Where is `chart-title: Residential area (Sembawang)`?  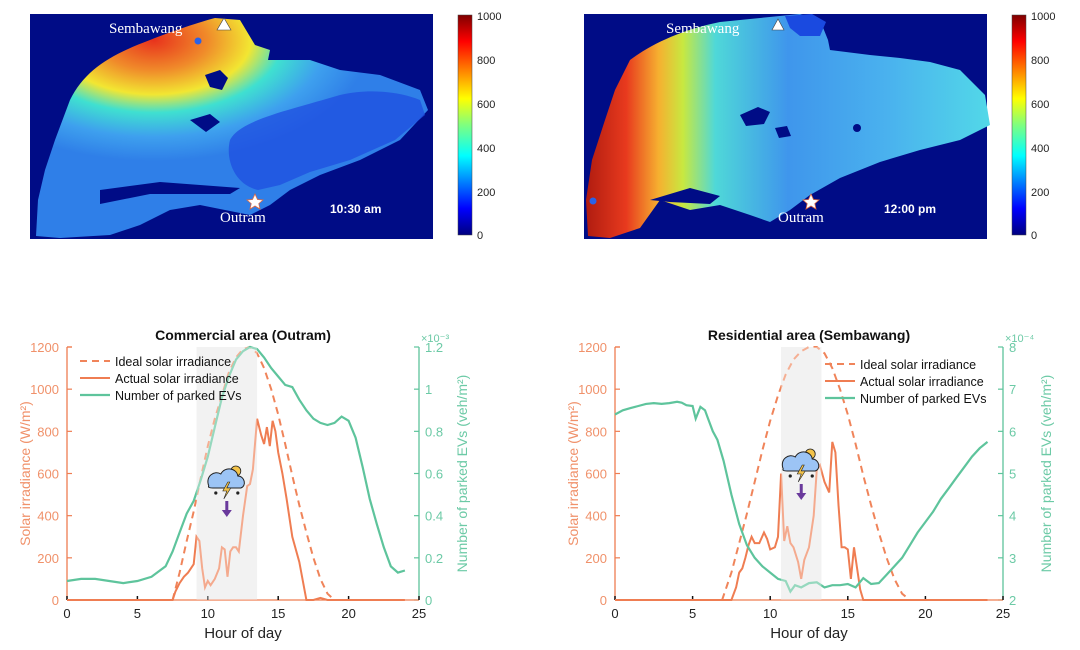 chart-title: Residential area (Sembawang) is located at coordinates (809, 335).